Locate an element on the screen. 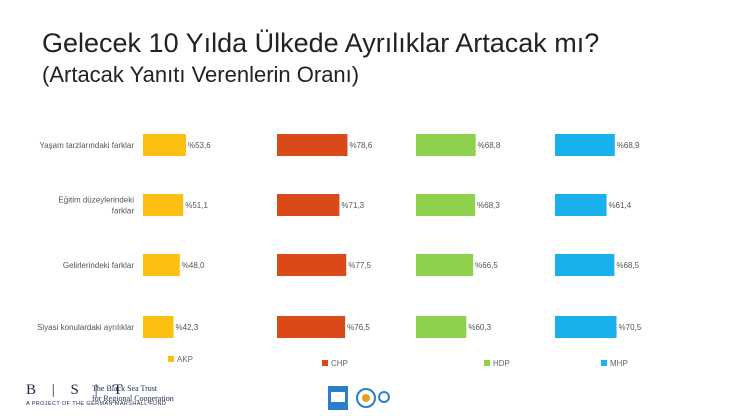 Image resolution: width=740 pixels, height=416 pixels. data-label: %71,3 is located at coordinates (352, 205).